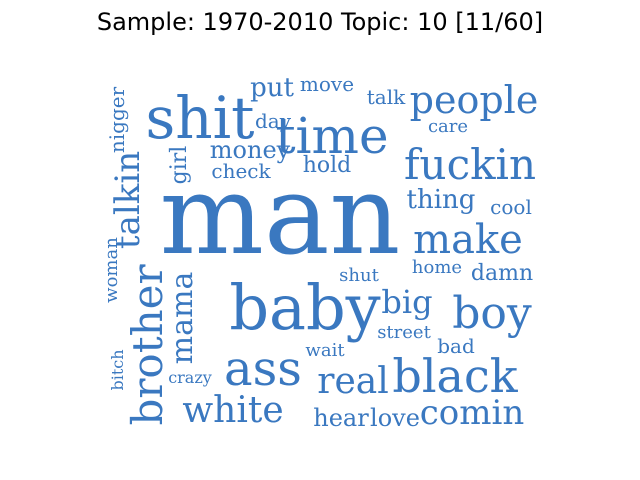 The height and width of the screenshot is (480, 640). Describe the element at coordinates (200, 118) in the screenshot. I see `word-shit: shit` at that location.